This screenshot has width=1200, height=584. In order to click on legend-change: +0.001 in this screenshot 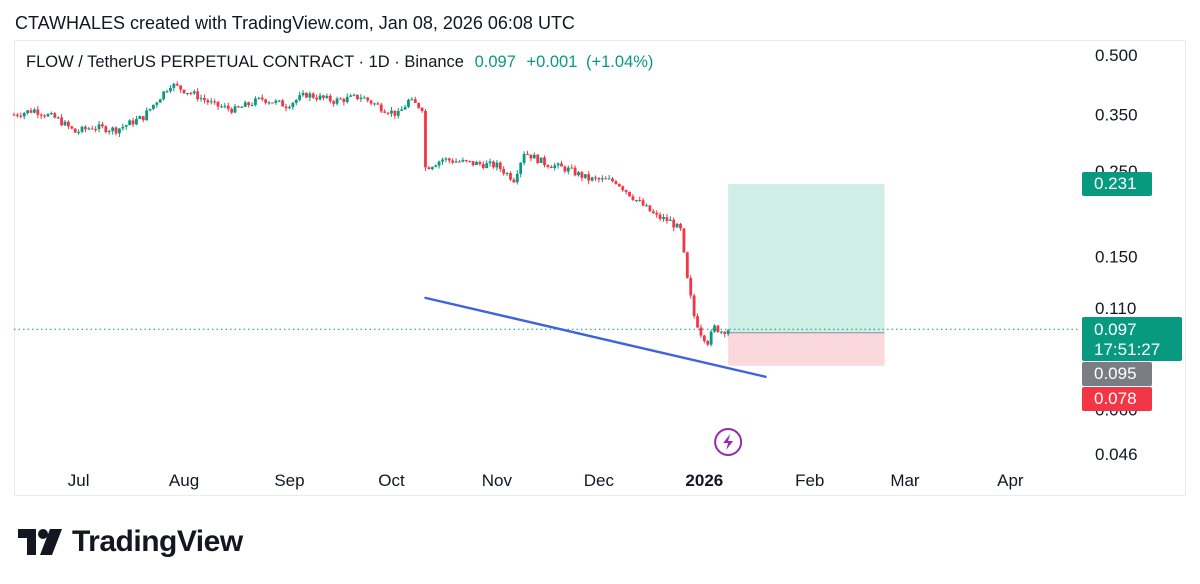, I will do `click(552, 62)`.